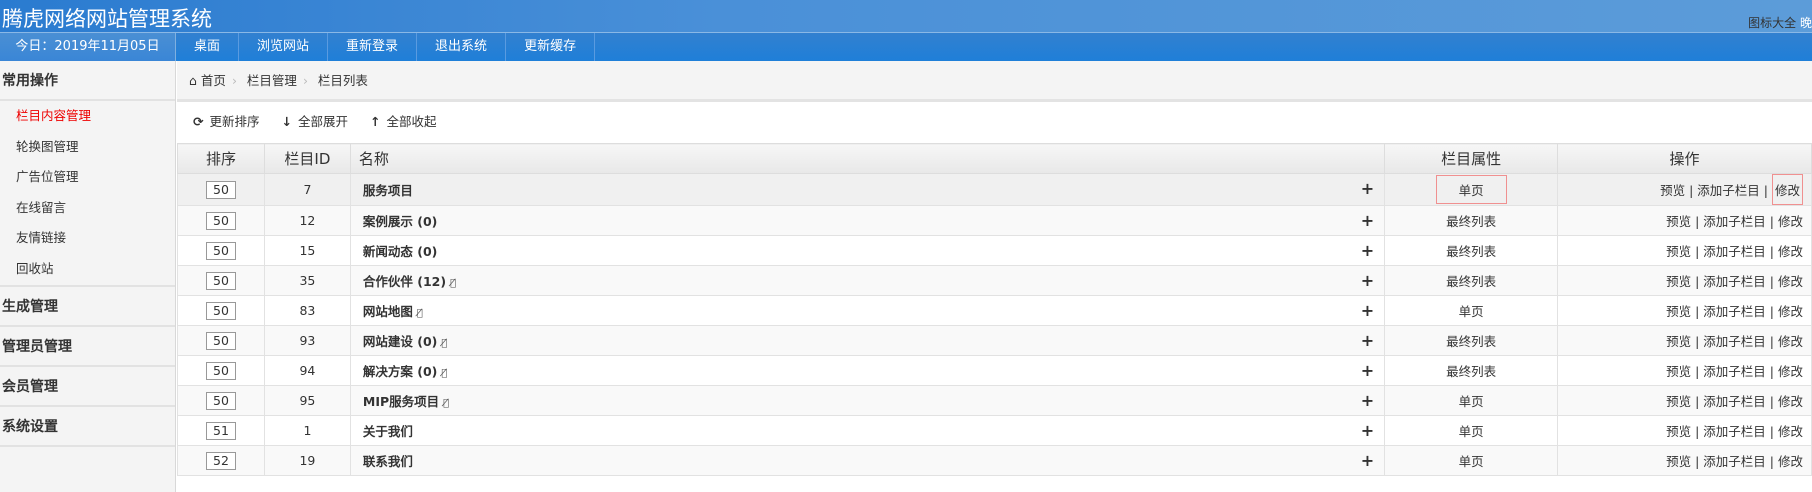 This screenshot has height=492, width=1812. Describe the element at coordinates (994, 310) in the screenshot. I see `table-row: 50 83 网站地图 👁̸ + 单页 预览 | 添加子栏目 | 修改` at that location.